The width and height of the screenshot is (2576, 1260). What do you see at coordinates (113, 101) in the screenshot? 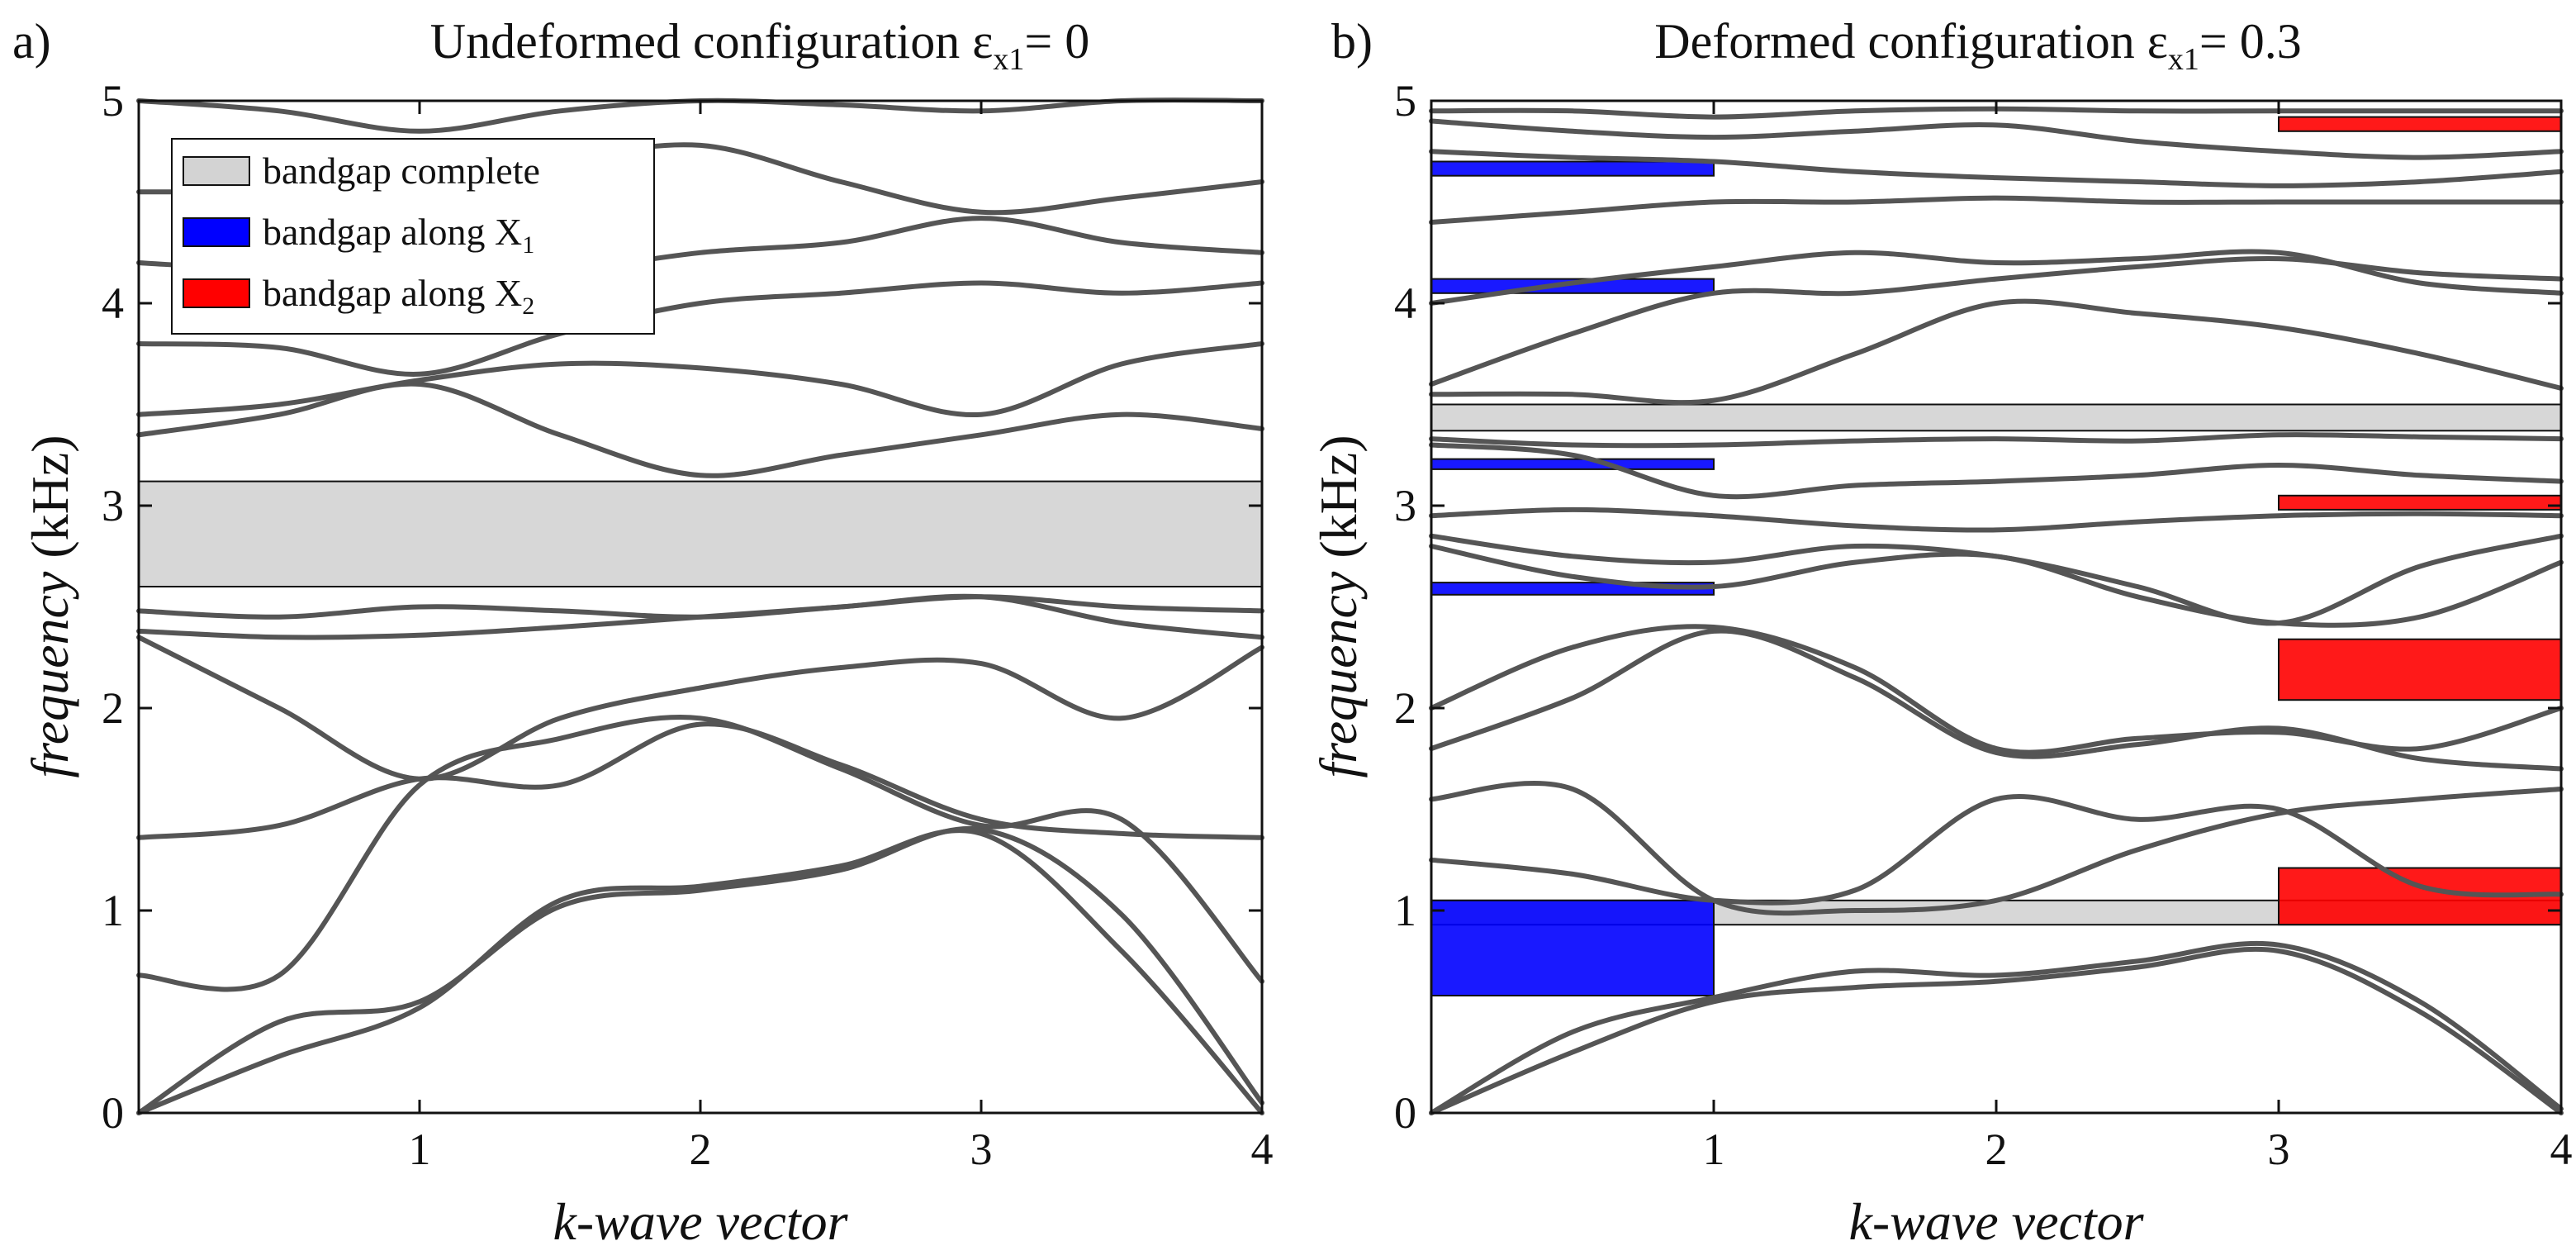
I see `panel-a-y-tick-label-5: 5` at bounding box center [113, 101].